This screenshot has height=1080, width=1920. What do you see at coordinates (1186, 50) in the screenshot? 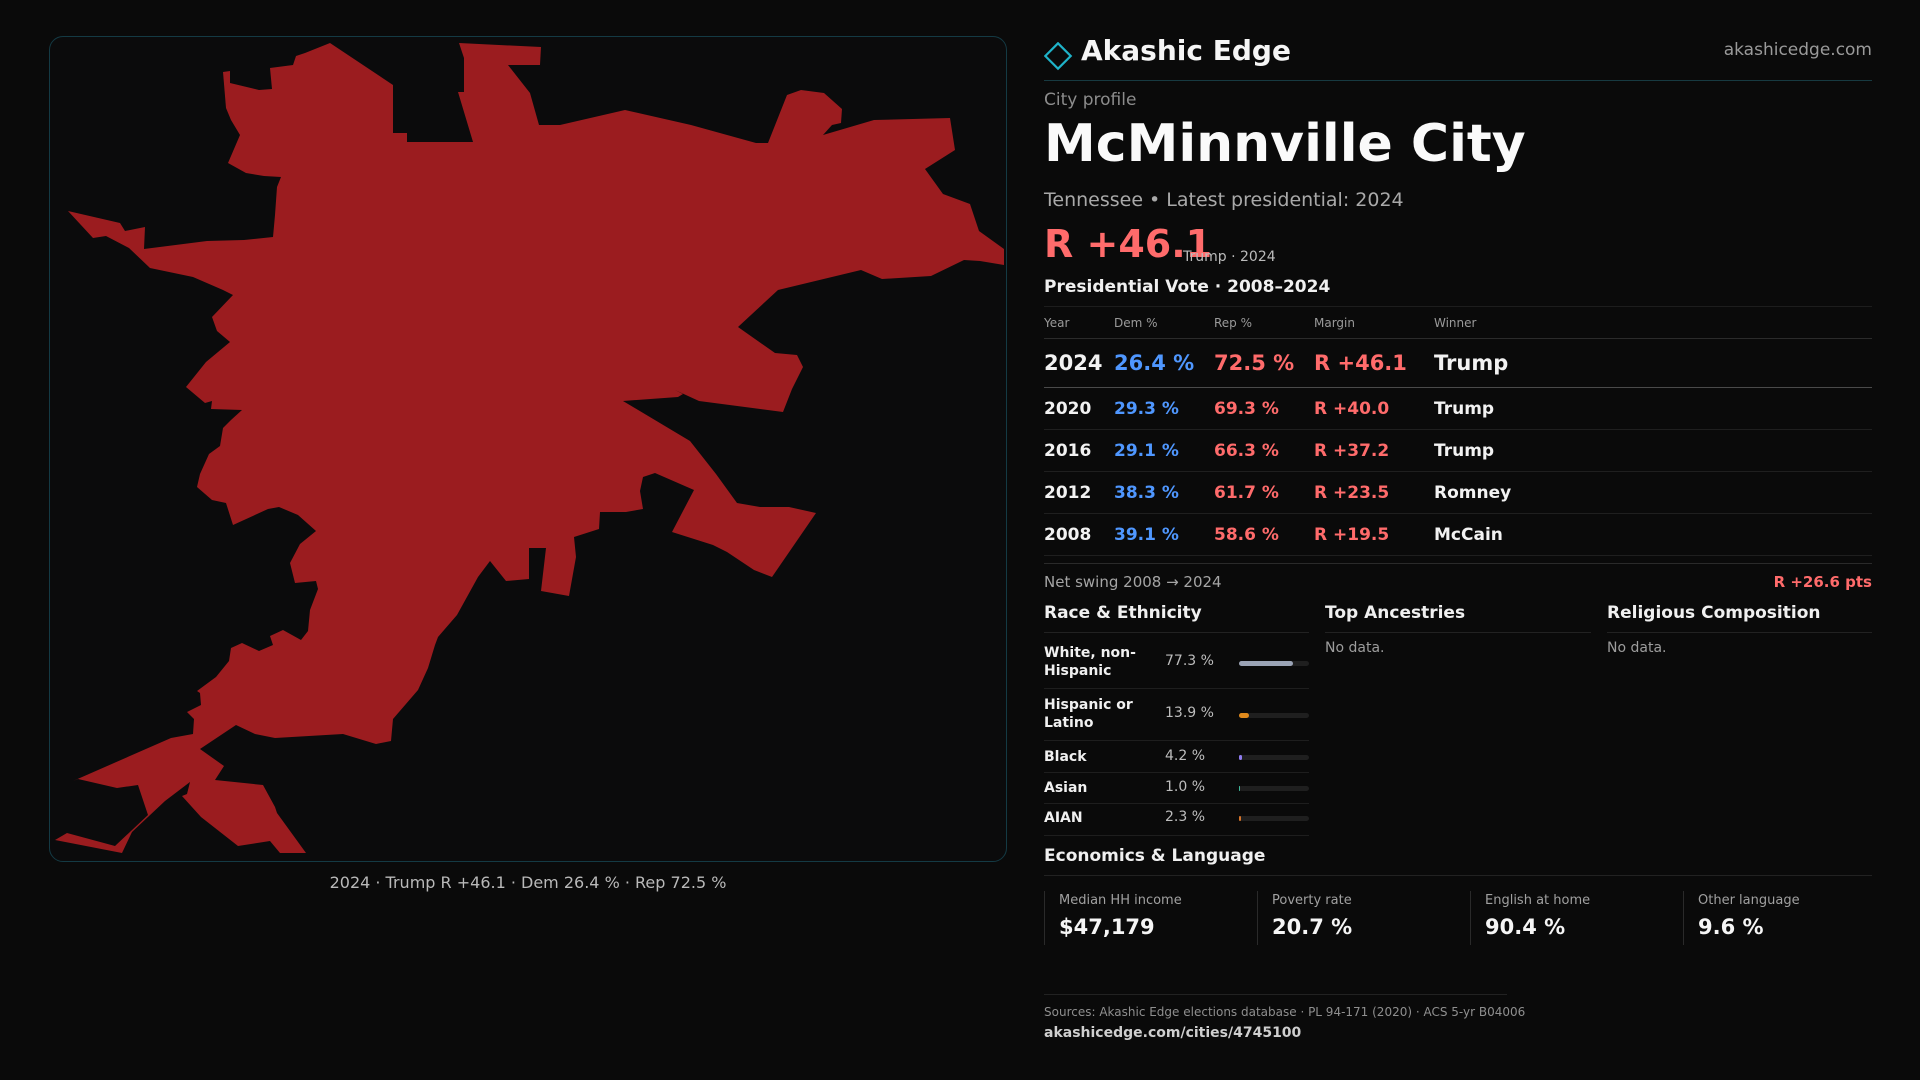
I see `brand-name: Akashic Edge` at bounding box center [1186, 50].